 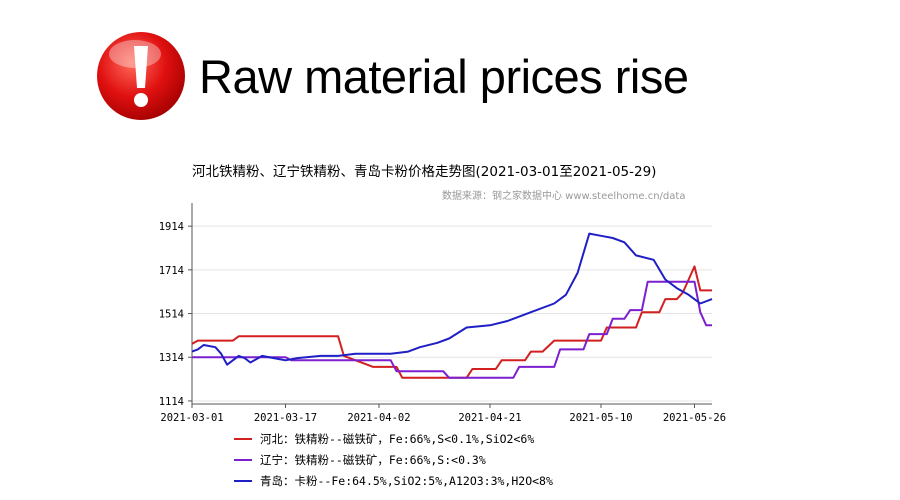 What do you see at coordinates (378, 418) in the screenshot?
I see `x-tick-label: 2021-04-02` at bounding box center [378, 418].